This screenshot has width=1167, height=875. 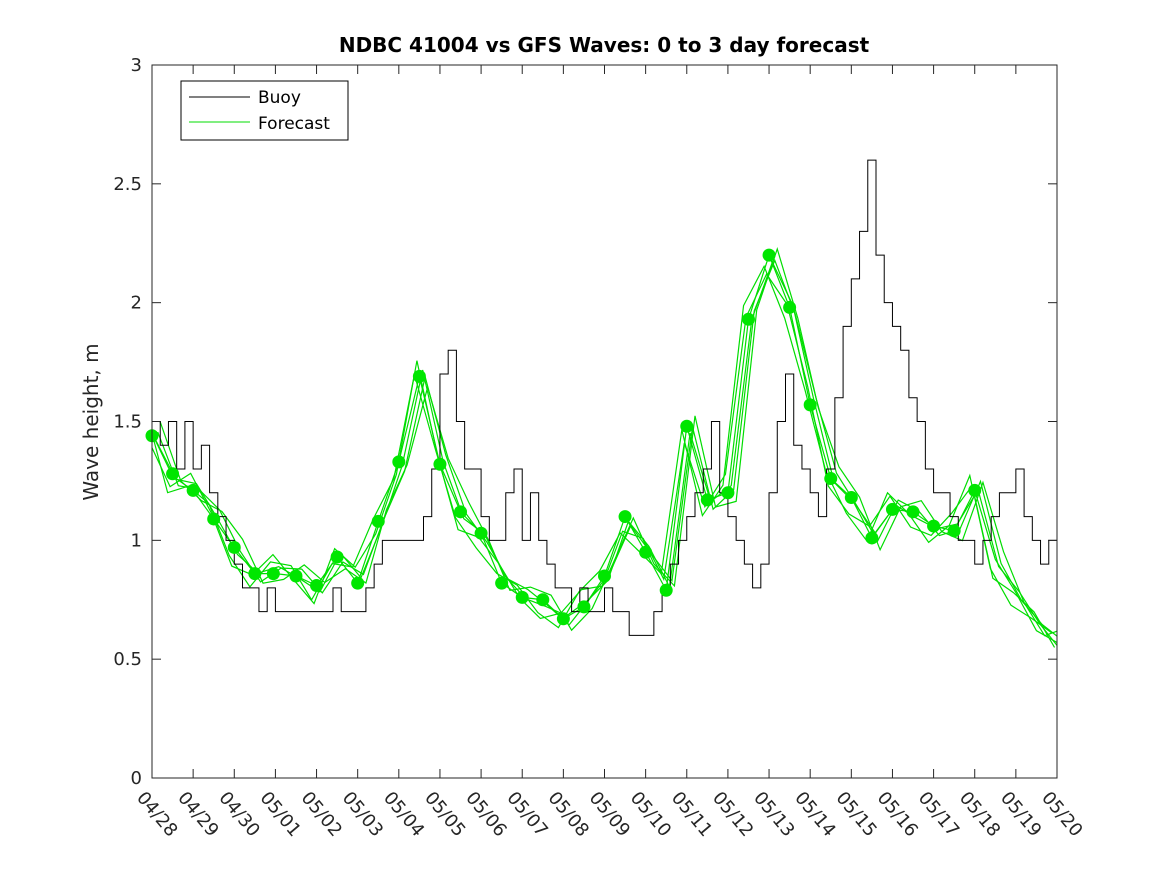 I want to click on legend: Buoy Forecast, so click(x=264, y=110).